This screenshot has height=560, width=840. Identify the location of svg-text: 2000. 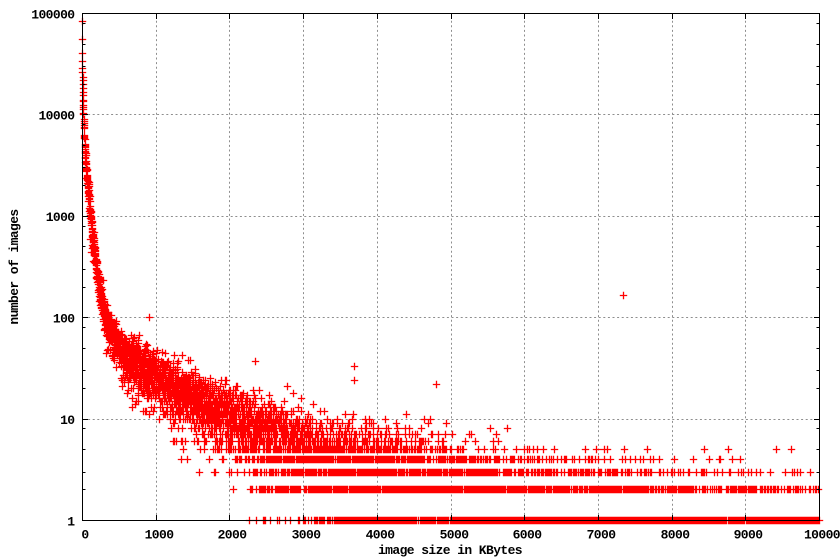
(233, 535).